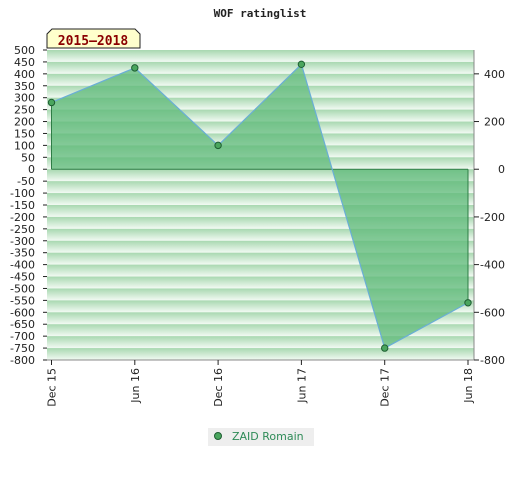 This screenshot has width=520, height=480. What do you see at coordinates (26, 181) in the screenshot?
I see `left-tick-label: -50` at bounding box center [26, 181].